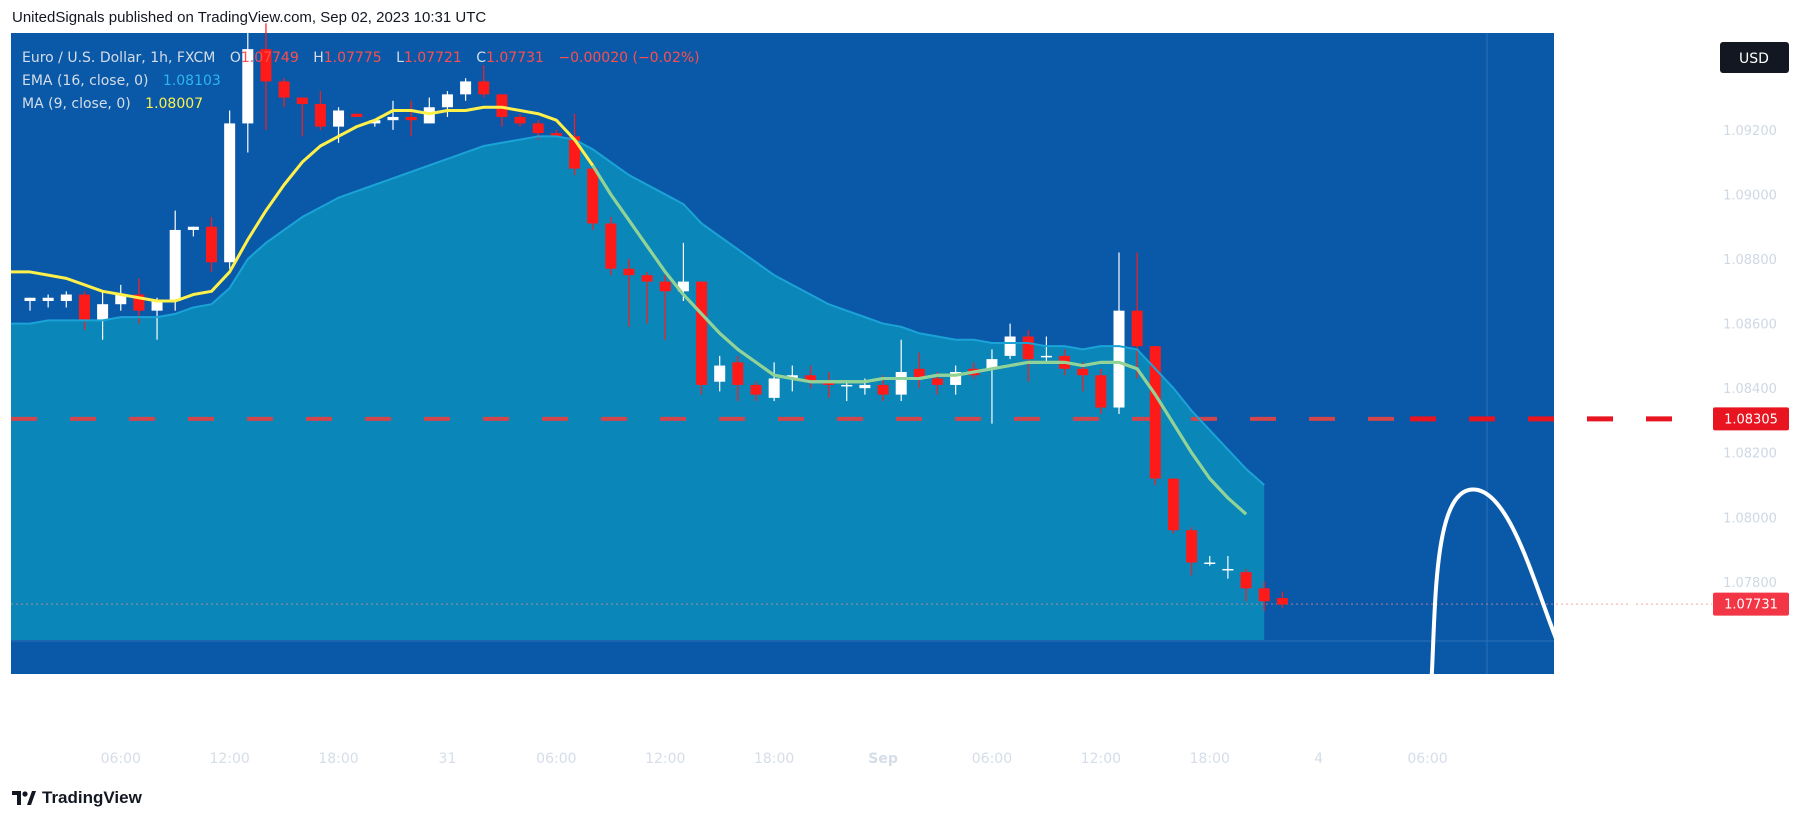  Describe the element at coordinates (448, 759) in the screenshot. I see `time-tick-label: 31` at that location.